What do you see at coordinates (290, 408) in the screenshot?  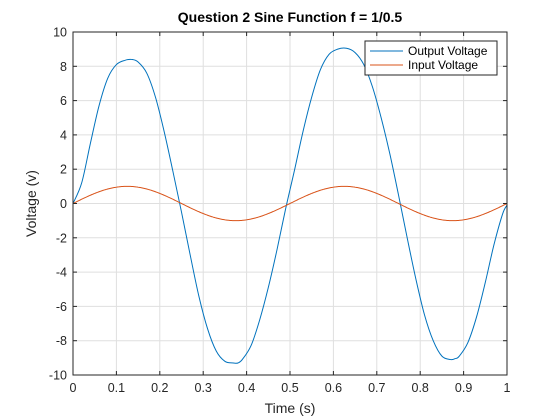 I see `x-axis-label: Time (s)` at bounding box center [290, 408].